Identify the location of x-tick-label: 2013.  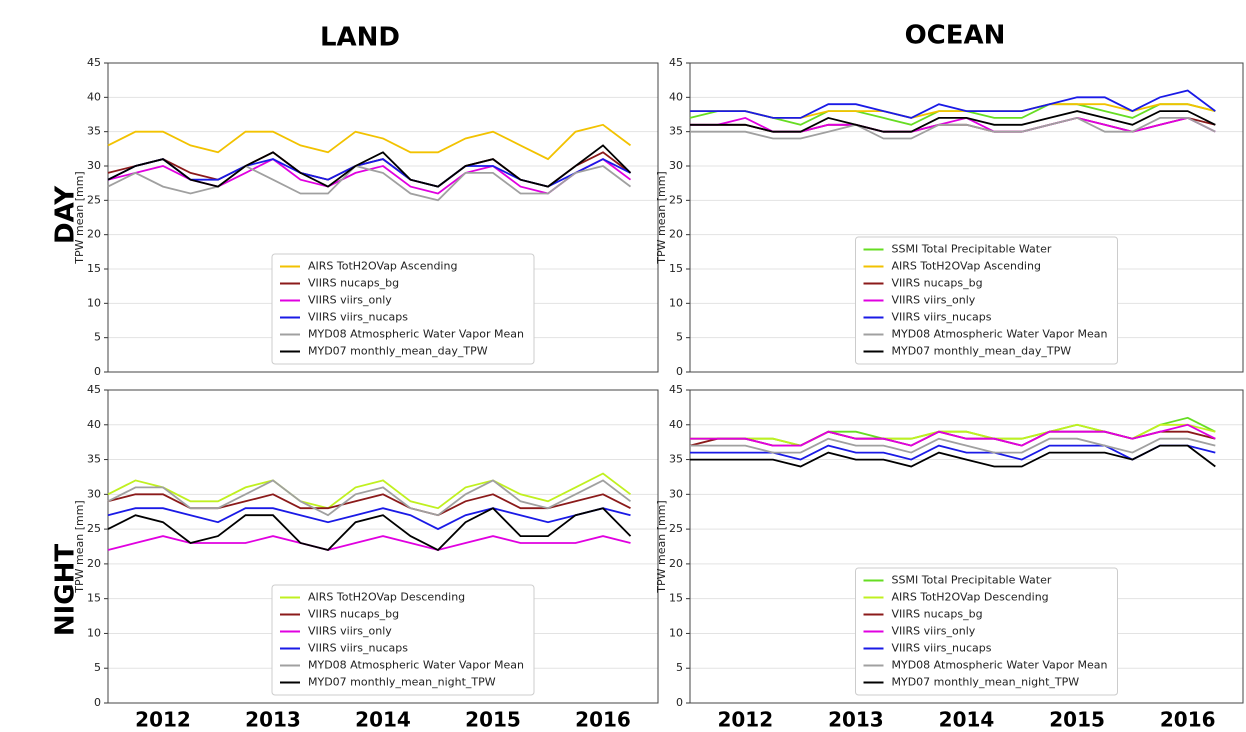
(273, 720).